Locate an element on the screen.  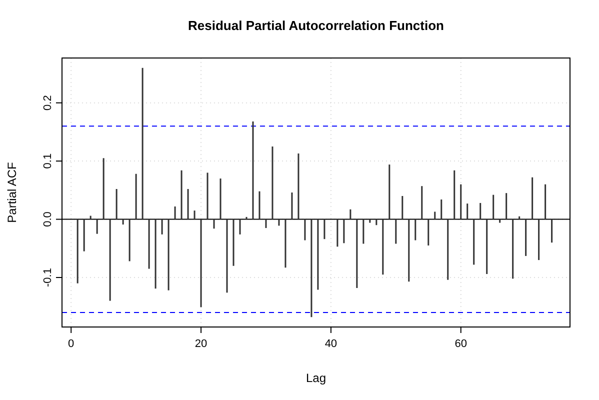
x-axis-title: Lag is located at coordinates (316, 378).